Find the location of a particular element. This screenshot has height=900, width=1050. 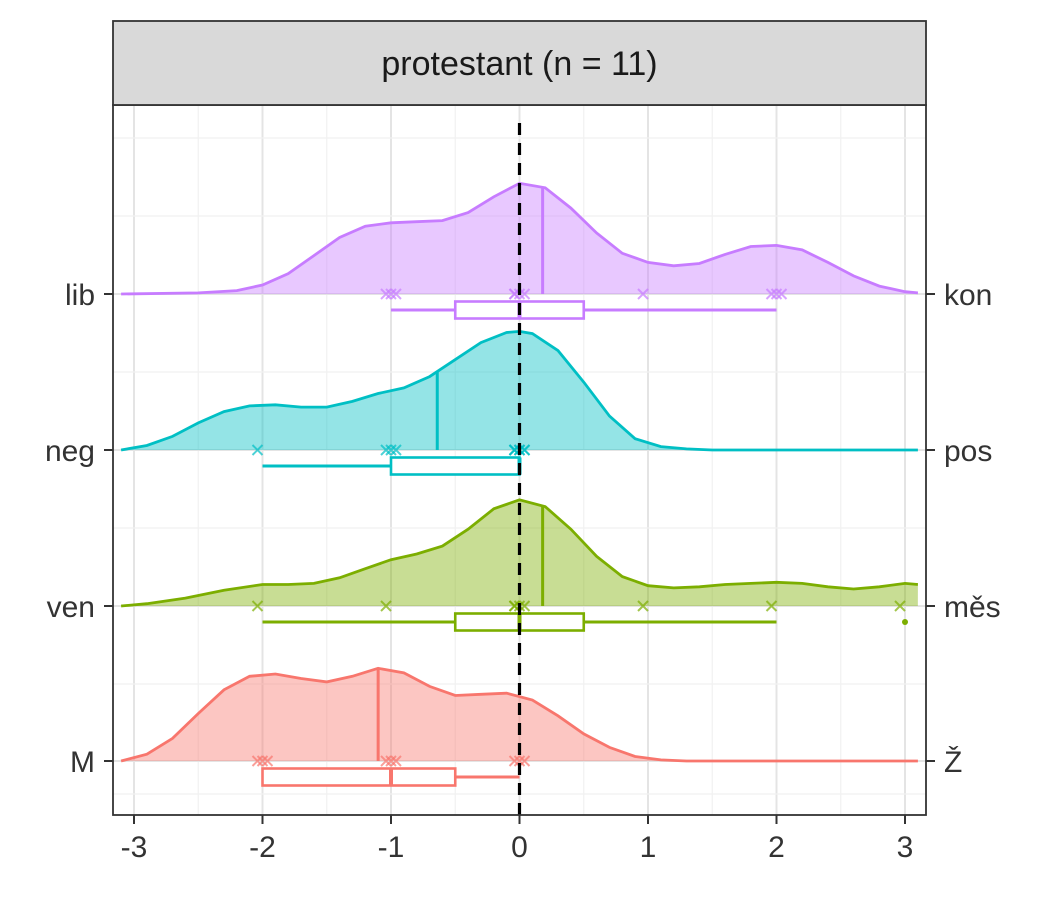

y-tick-label-right: Ž is located at coordinates (953, 762).